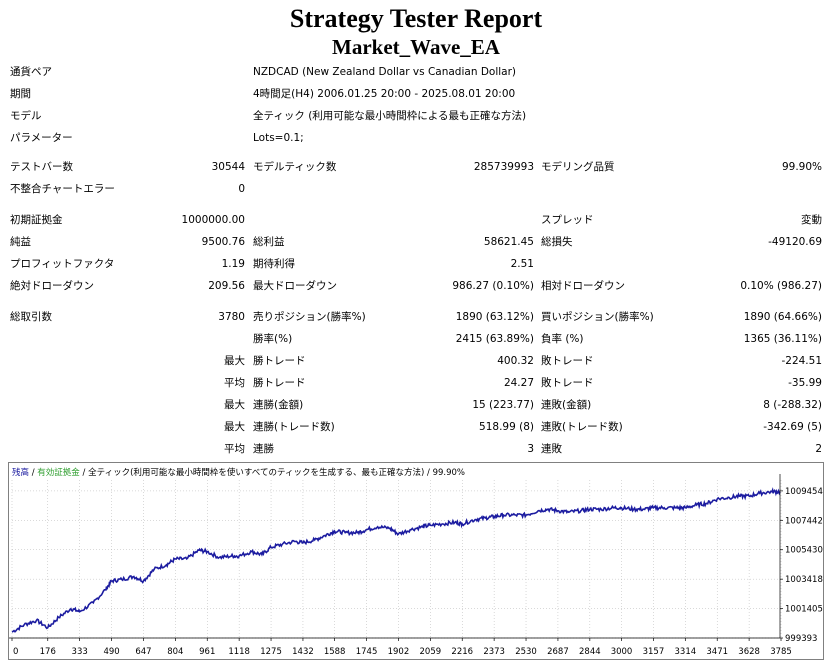  What do you see at coordinates (567, 220) in the screenshot?
I see `spread-label: スプレッド` at bounding box center [567, 220].